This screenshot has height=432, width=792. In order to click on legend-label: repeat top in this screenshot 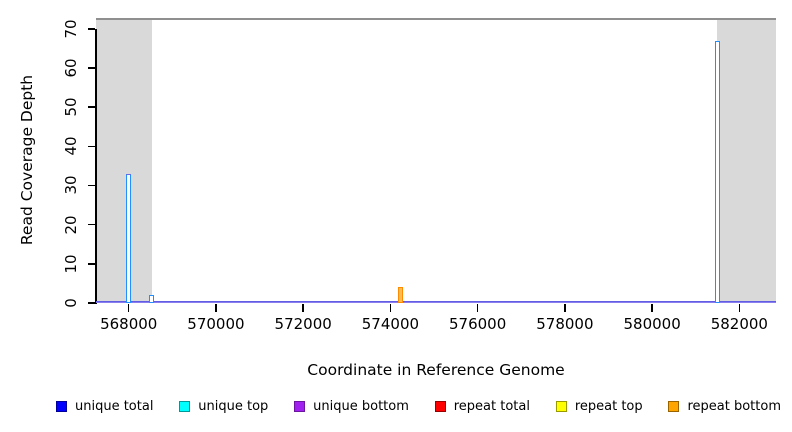, I will do `click(608, 406)`.